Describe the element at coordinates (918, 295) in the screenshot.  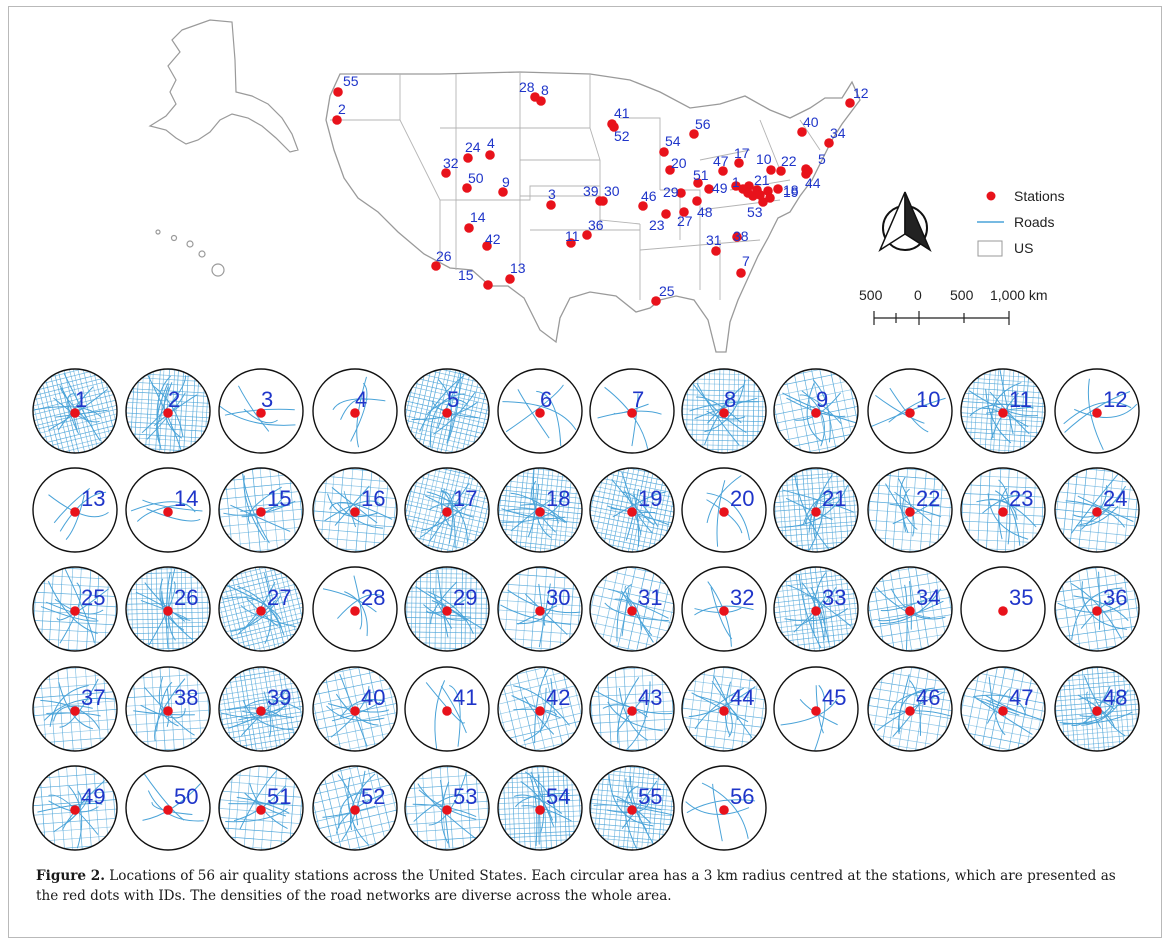
I see `scale-label-0: 0` at that location.